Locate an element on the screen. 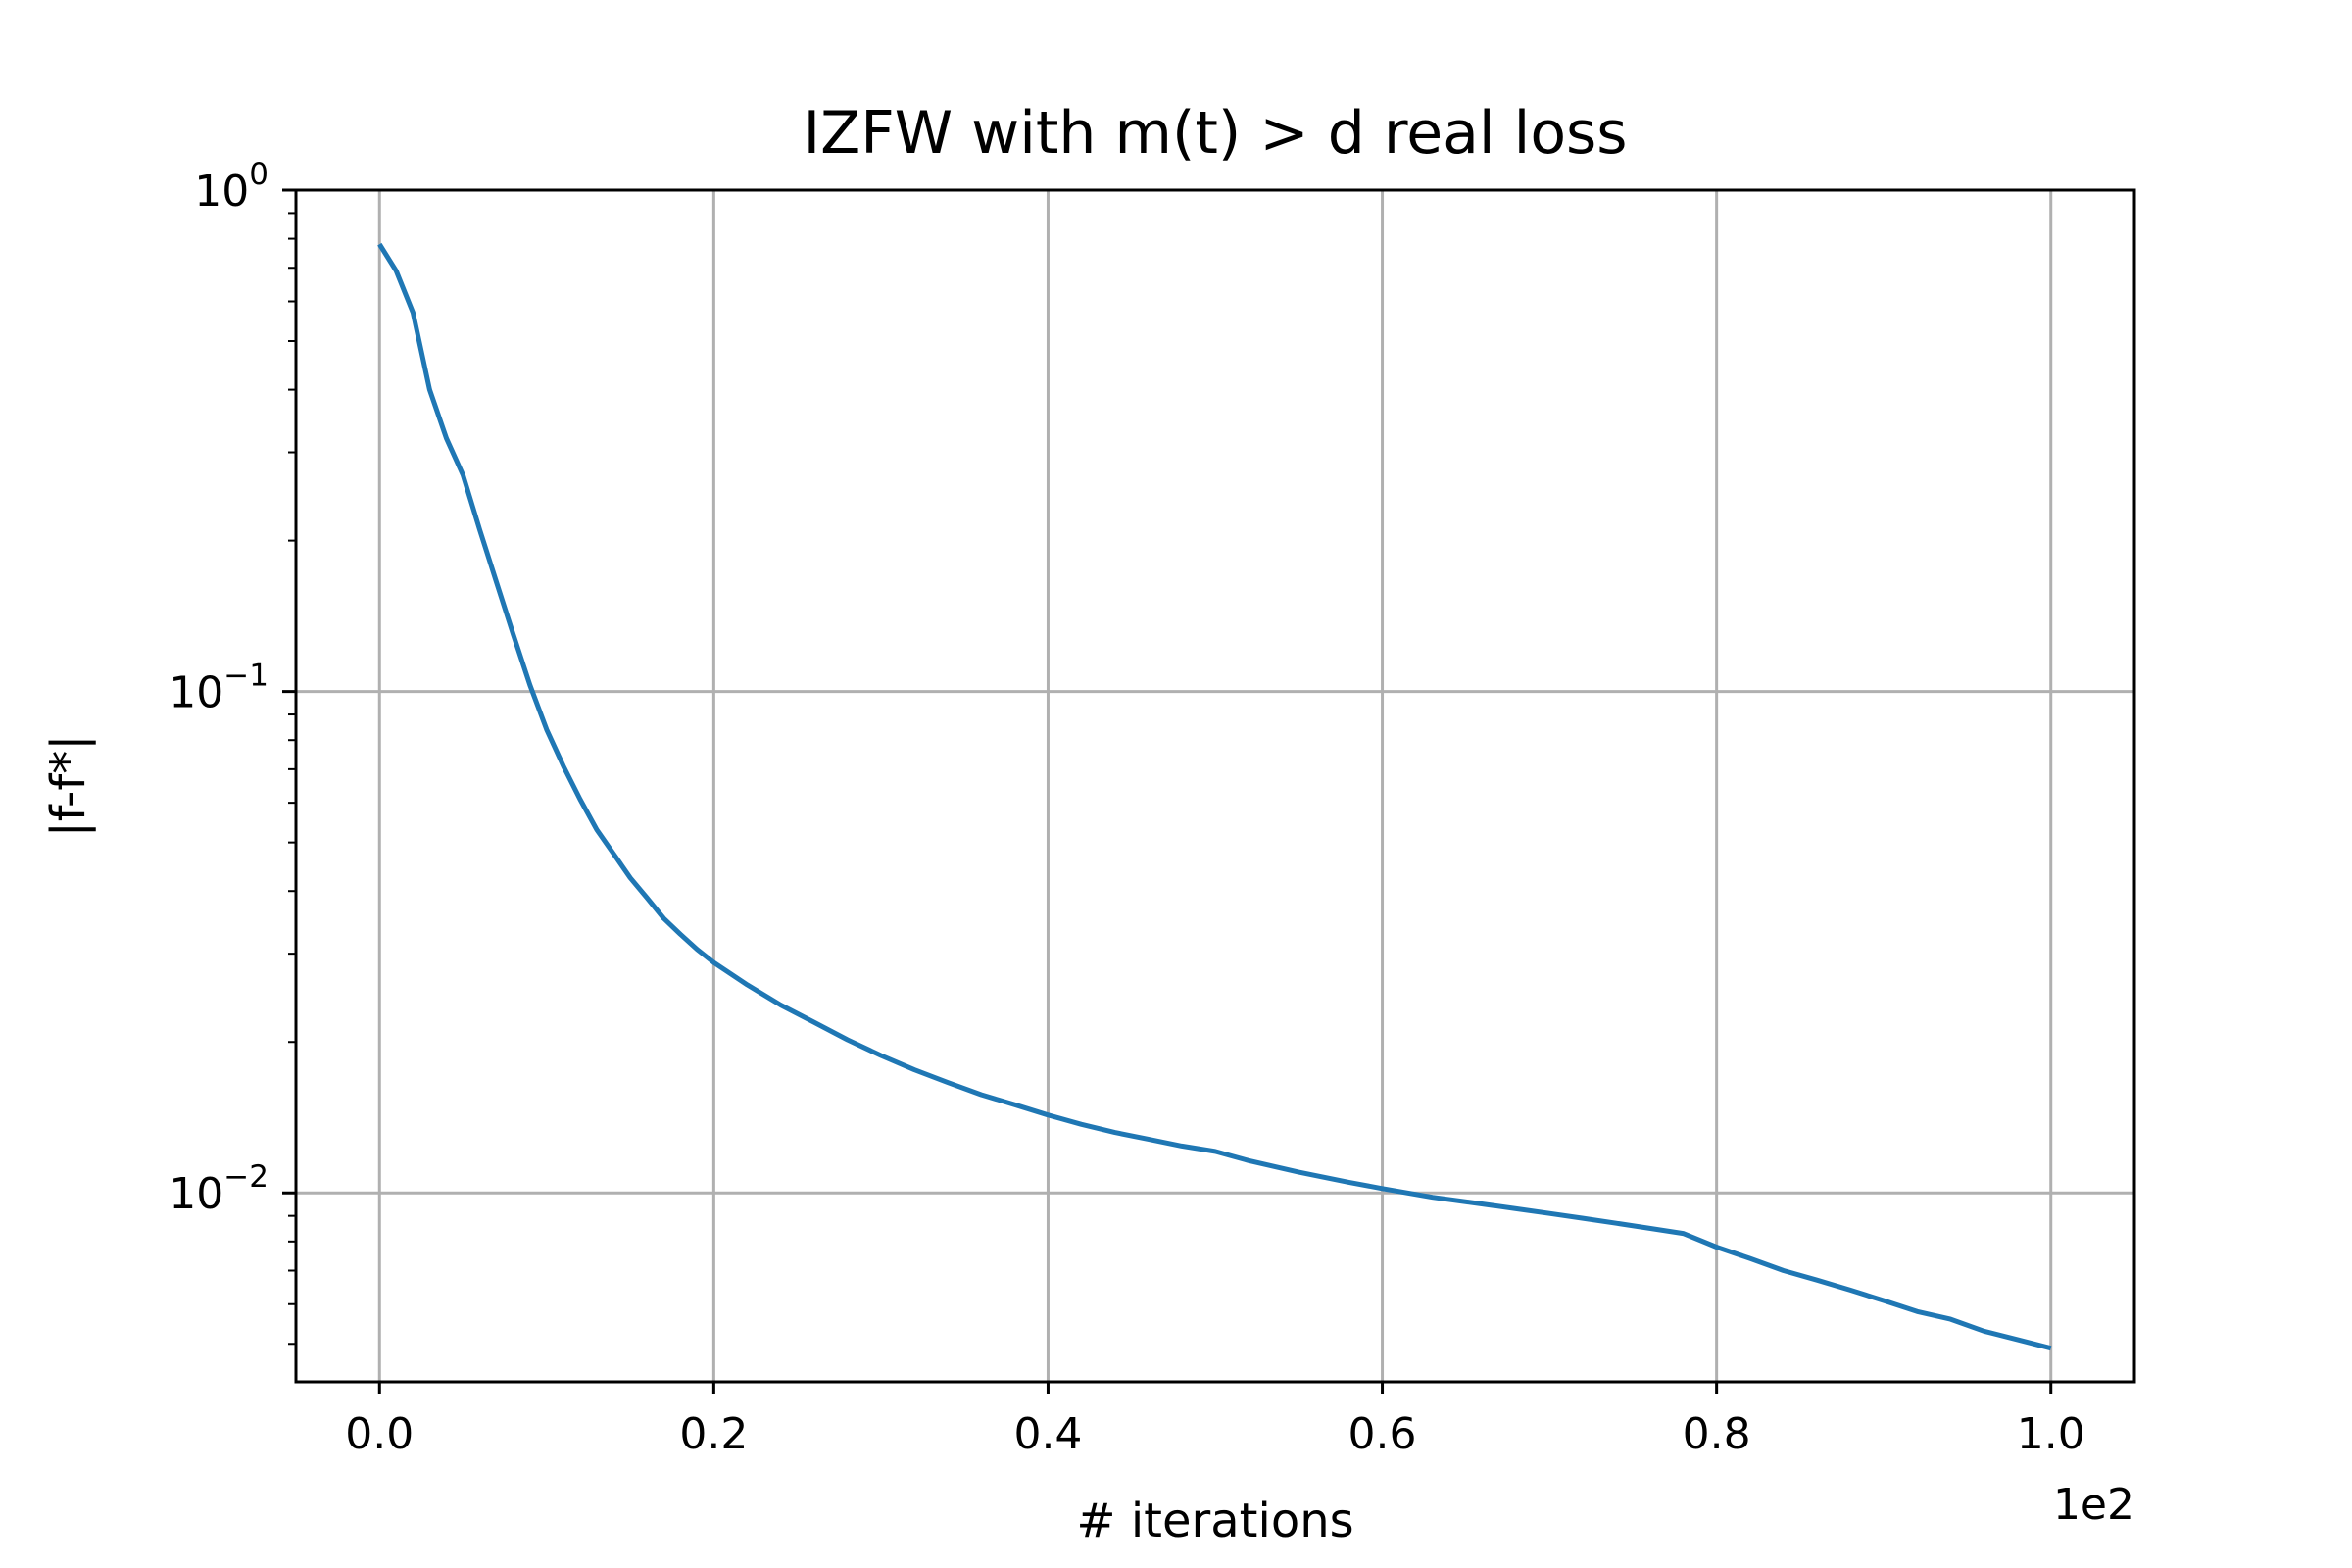 The height and width of the screenshot is (1568, 2352). x-tick-label: 0.8 is located at coordinates (1717, 1434).